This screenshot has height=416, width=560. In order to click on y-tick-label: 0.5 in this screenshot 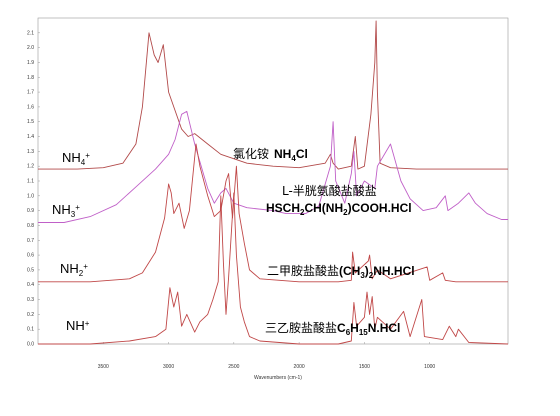, I will do `click(30, 270)`.